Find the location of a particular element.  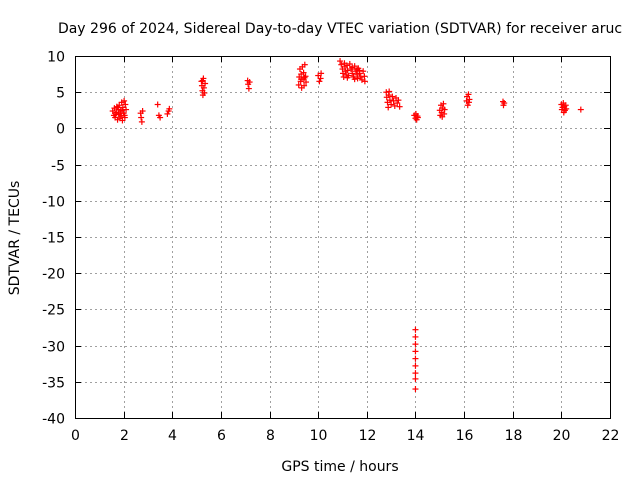

x-tick-label: 4 is located at coordinates (172, 436).